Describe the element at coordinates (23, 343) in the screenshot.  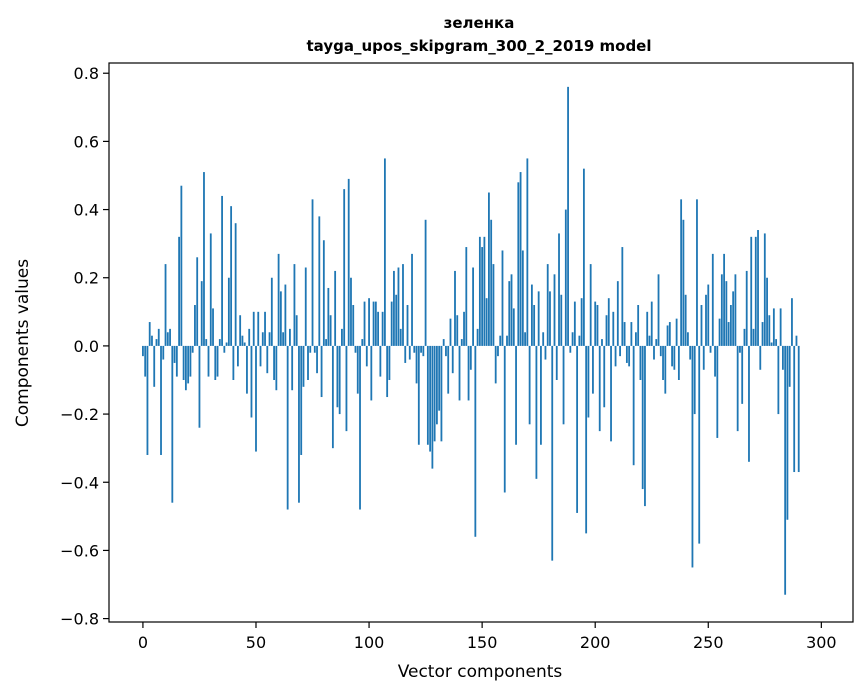
I see `y-axis-label: Components values` at that location.